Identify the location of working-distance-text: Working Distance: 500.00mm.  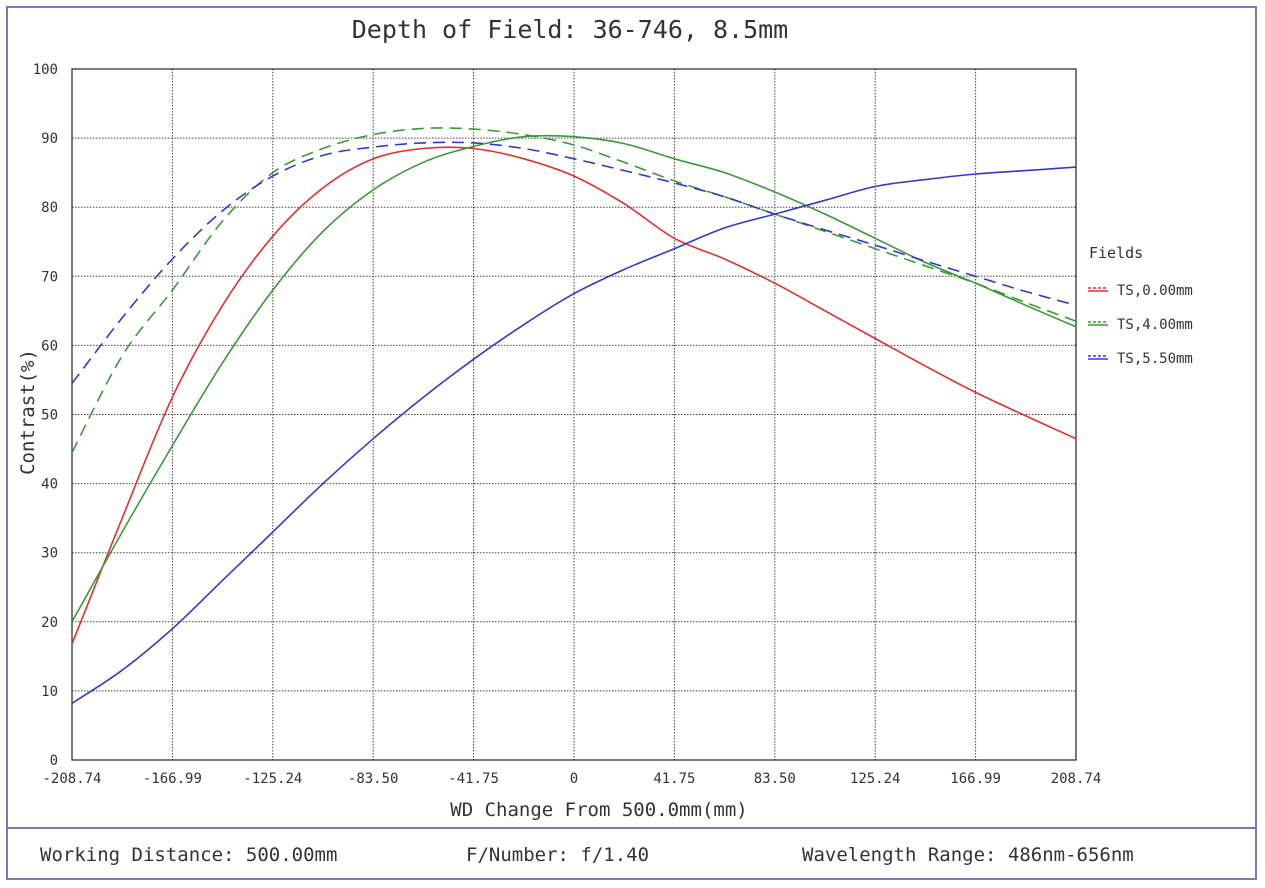
(189, 855).